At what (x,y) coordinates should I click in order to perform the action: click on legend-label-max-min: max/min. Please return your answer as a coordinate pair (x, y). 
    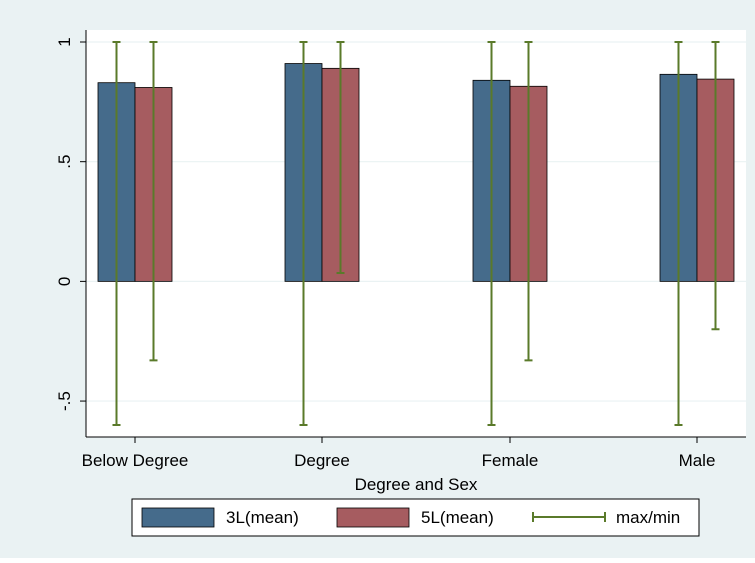
    Looking at the image, I should click on (648, 517).